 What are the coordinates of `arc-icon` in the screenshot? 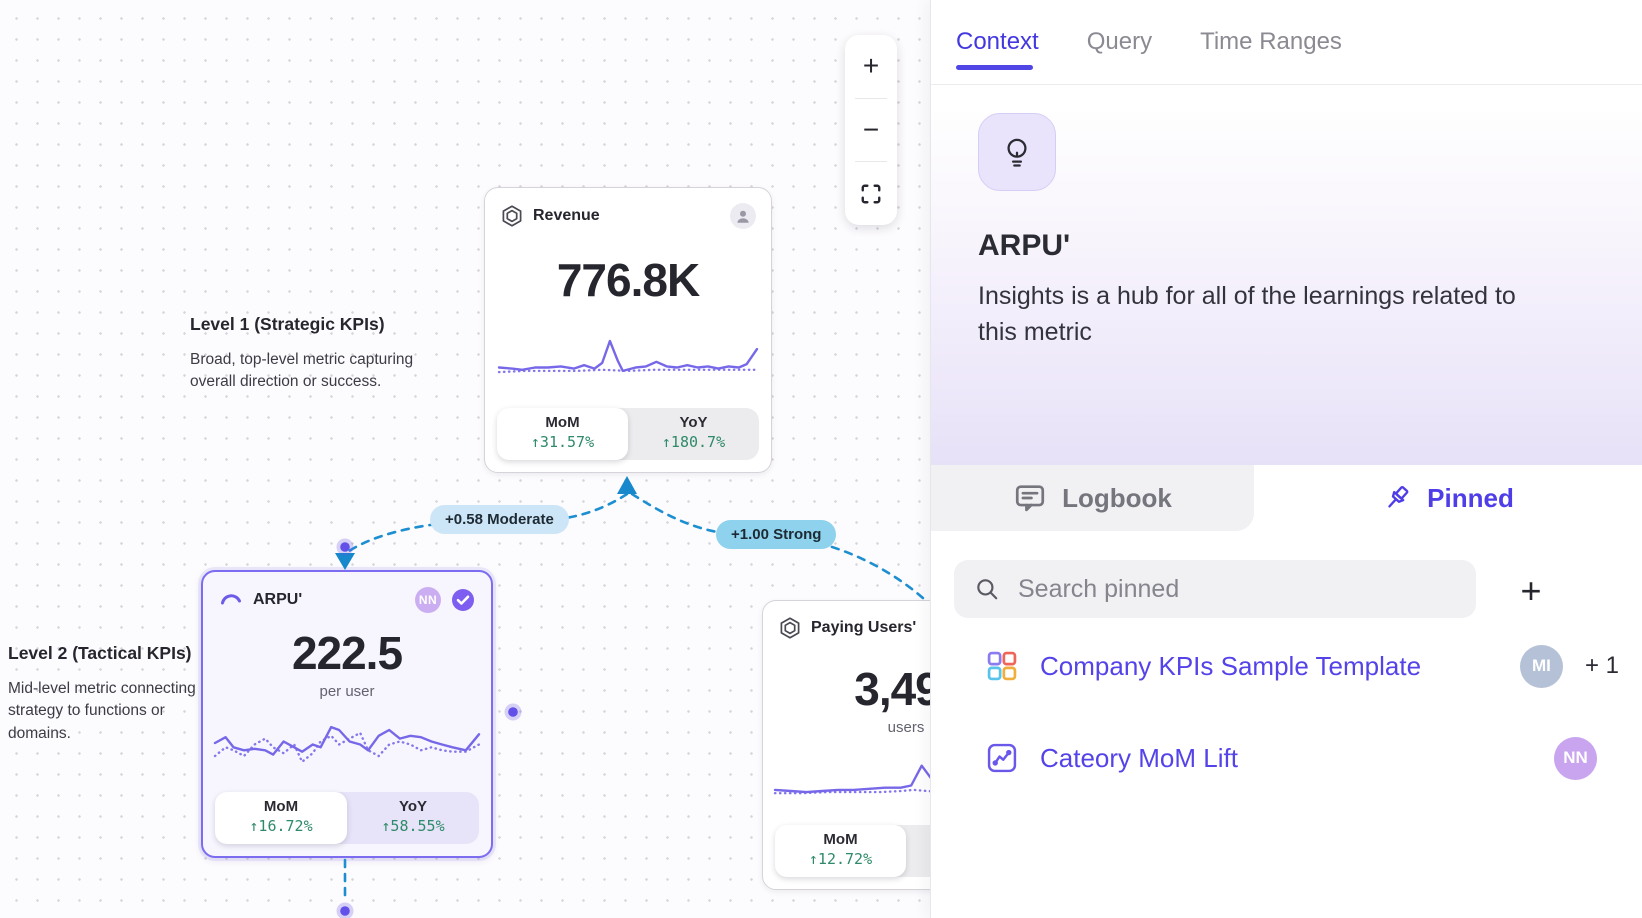 It's located at (231, 600).